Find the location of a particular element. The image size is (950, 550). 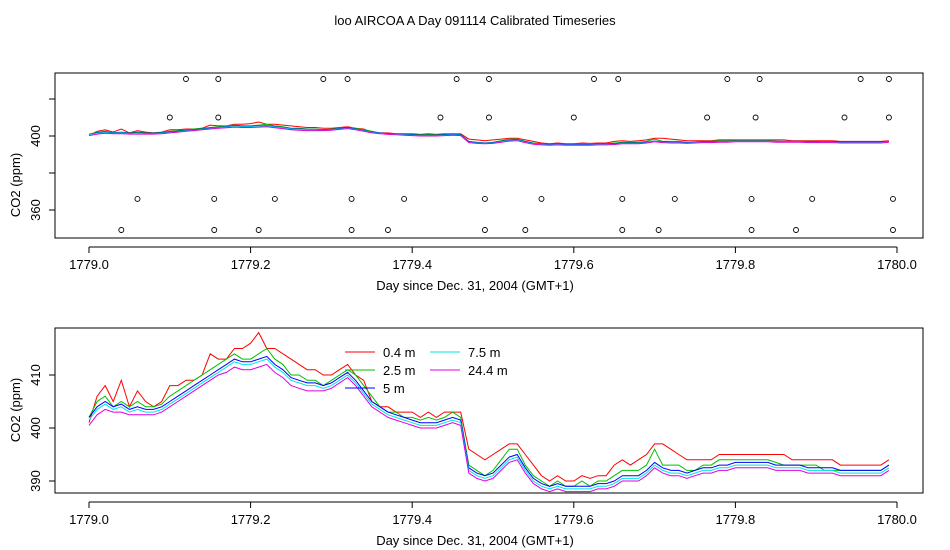

y-tick-label: 360 is located at coordinates (35, 210).